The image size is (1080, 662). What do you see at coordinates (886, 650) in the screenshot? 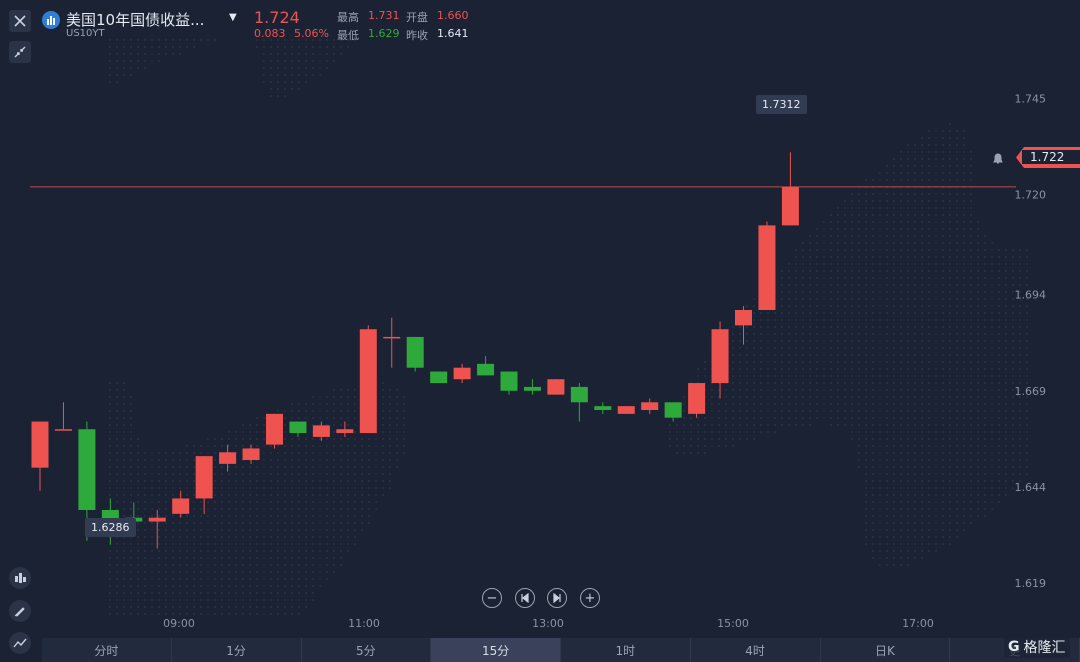
I see `timeframe-tab: 日K` at bounding box center [886, 650].